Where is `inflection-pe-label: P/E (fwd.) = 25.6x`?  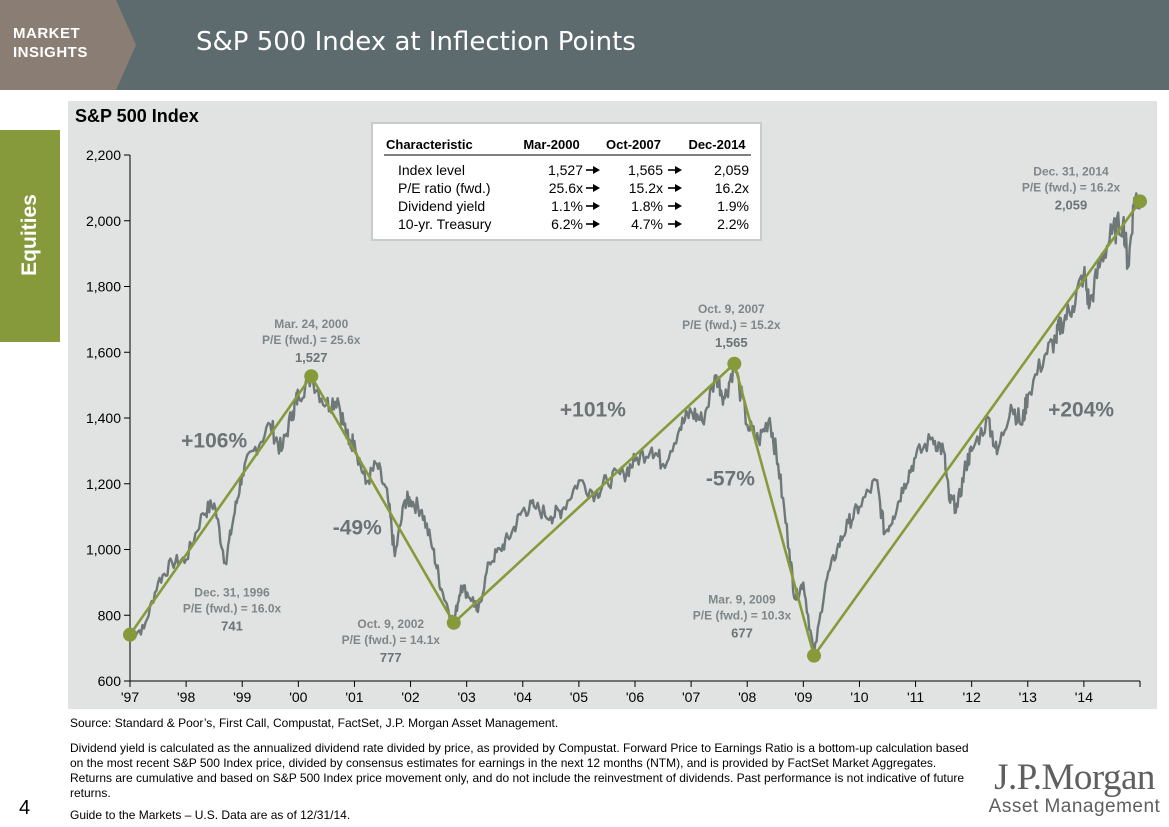
inflection-pe-label: P/E (fwd.) = 25.6x is located at coordinates (311, 340).